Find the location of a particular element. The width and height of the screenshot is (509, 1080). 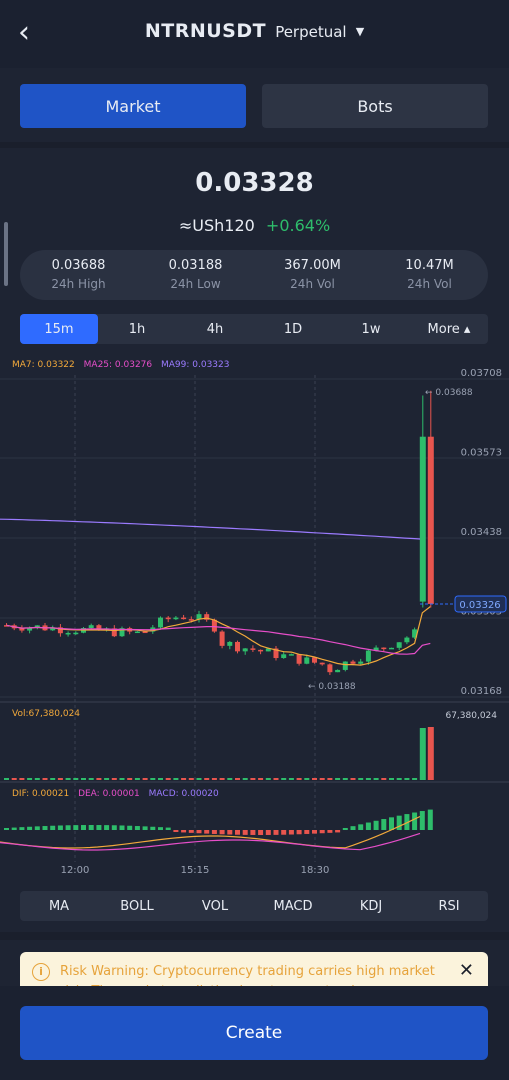

create-button: Create is located at coordinates (254, 1033).